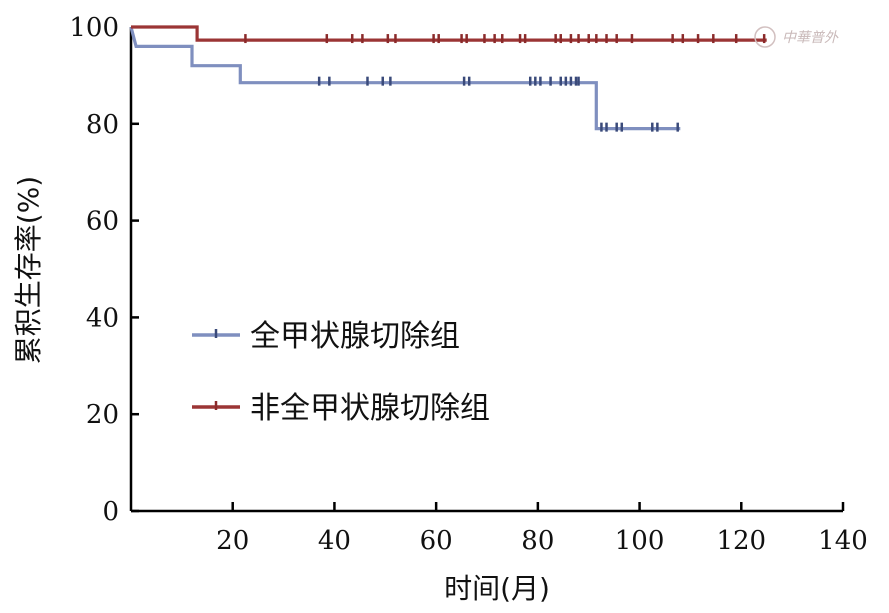 The width and height of the screenshot is (889, 613). What do you see at coordinates (765, 37) in the screenshot?
I see `watermark-seal-icon` at bounding box center [765, 37].